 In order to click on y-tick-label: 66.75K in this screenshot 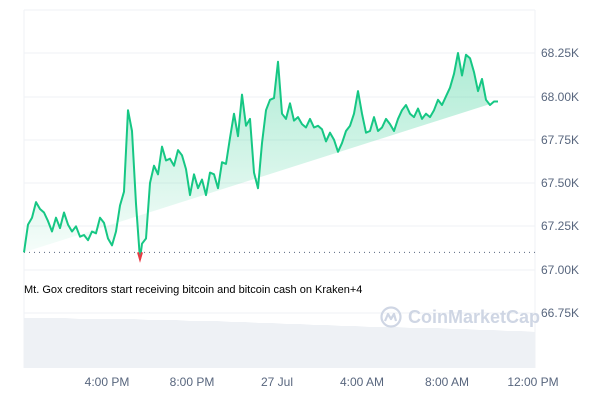, I will do `click(560, 313)`.